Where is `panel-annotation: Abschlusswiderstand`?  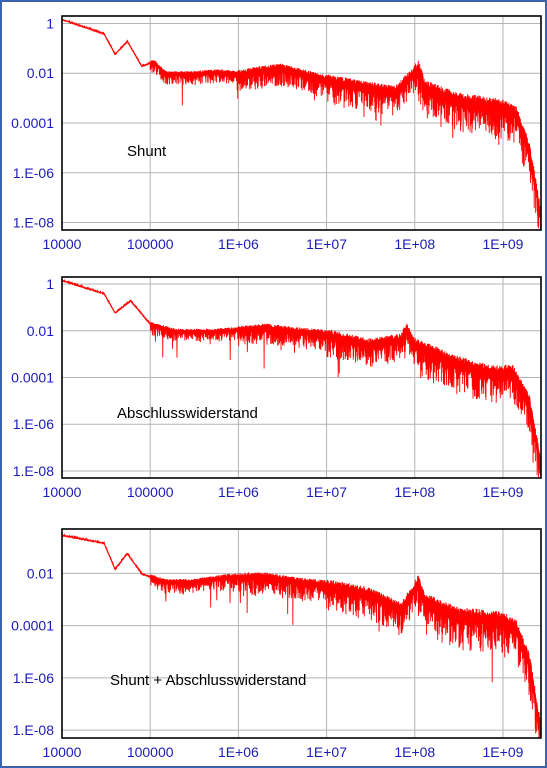 panel-annotation: Abschlusswiderstand is located at coordinates (187, 413).